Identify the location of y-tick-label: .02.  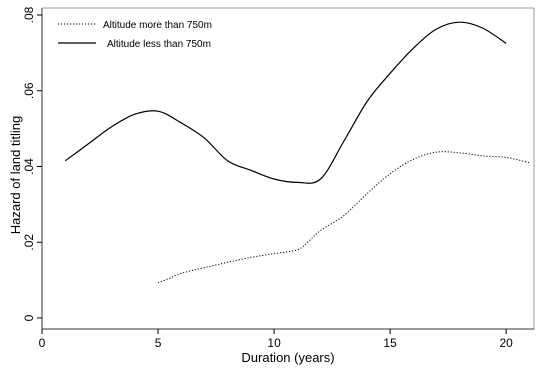
(29, 242).